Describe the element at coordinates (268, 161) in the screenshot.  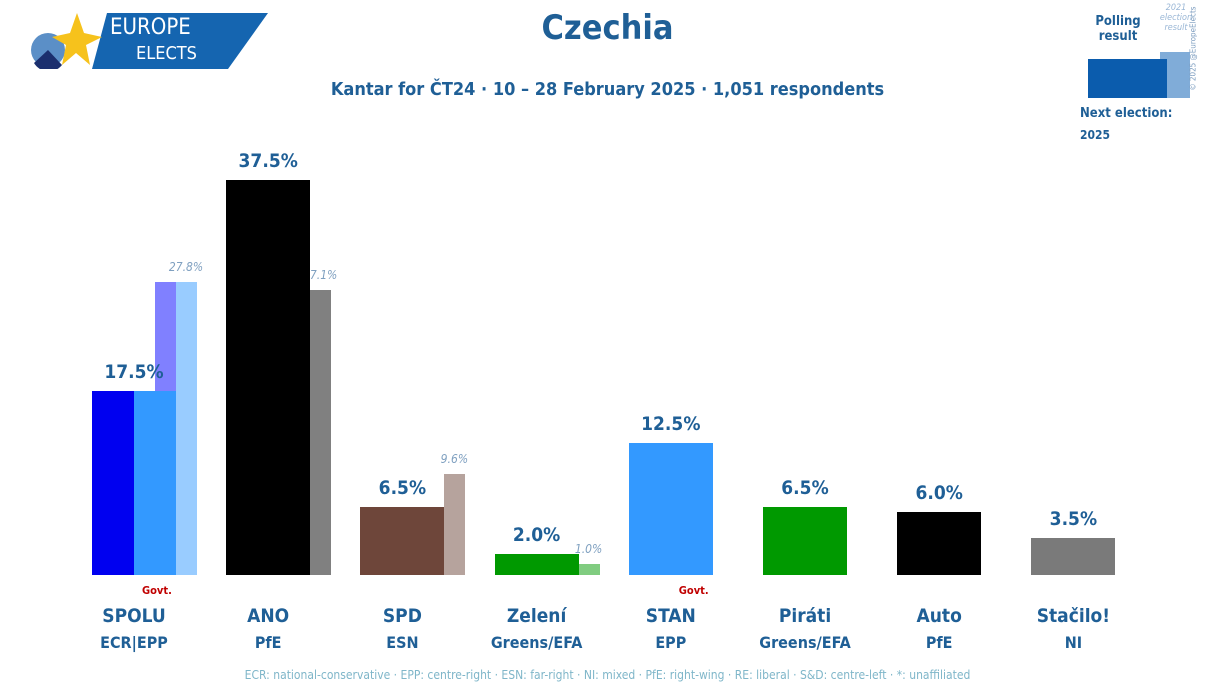
I see `poll-value-label: 37.5%` at that location.